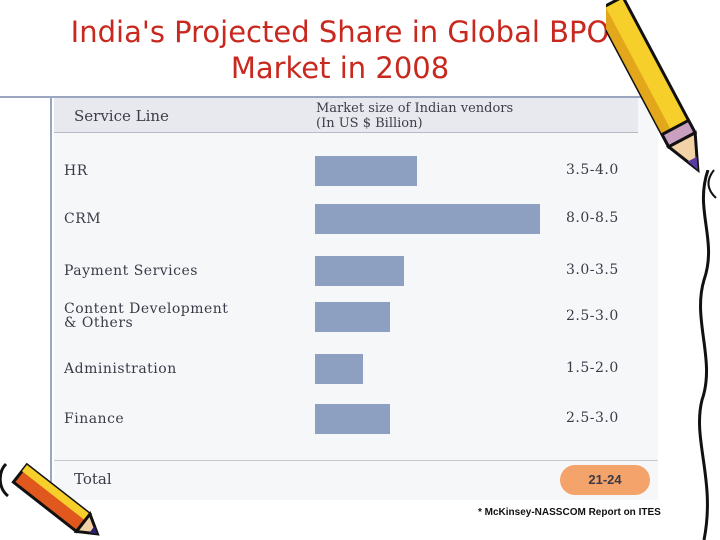  I want to click on category-label-line: HR, so click(76, 171).